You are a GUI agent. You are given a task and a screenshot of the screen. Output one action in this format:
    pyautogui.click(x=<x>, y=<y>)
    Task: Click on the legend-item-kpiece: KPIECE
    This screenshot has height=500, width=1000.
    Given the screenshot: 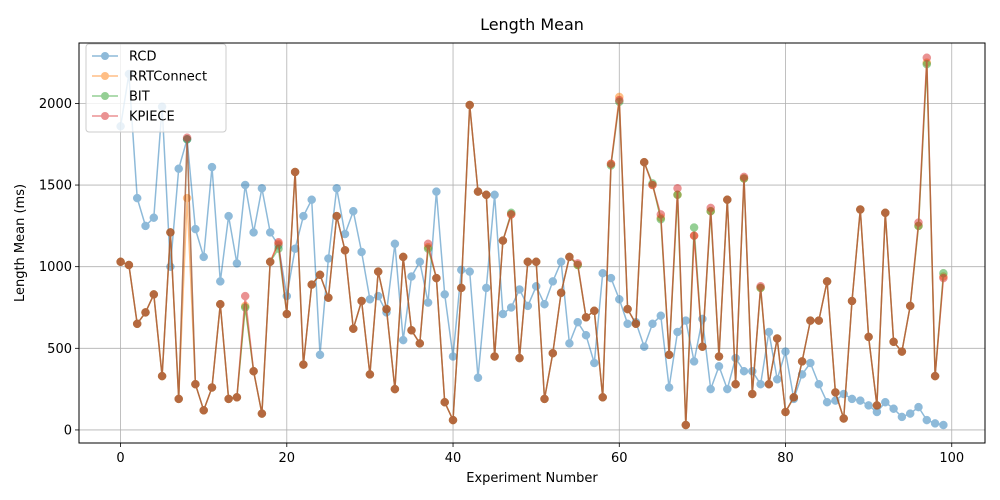 What is the action you would take?
    pyautogui.click(x=133, y=117)
    